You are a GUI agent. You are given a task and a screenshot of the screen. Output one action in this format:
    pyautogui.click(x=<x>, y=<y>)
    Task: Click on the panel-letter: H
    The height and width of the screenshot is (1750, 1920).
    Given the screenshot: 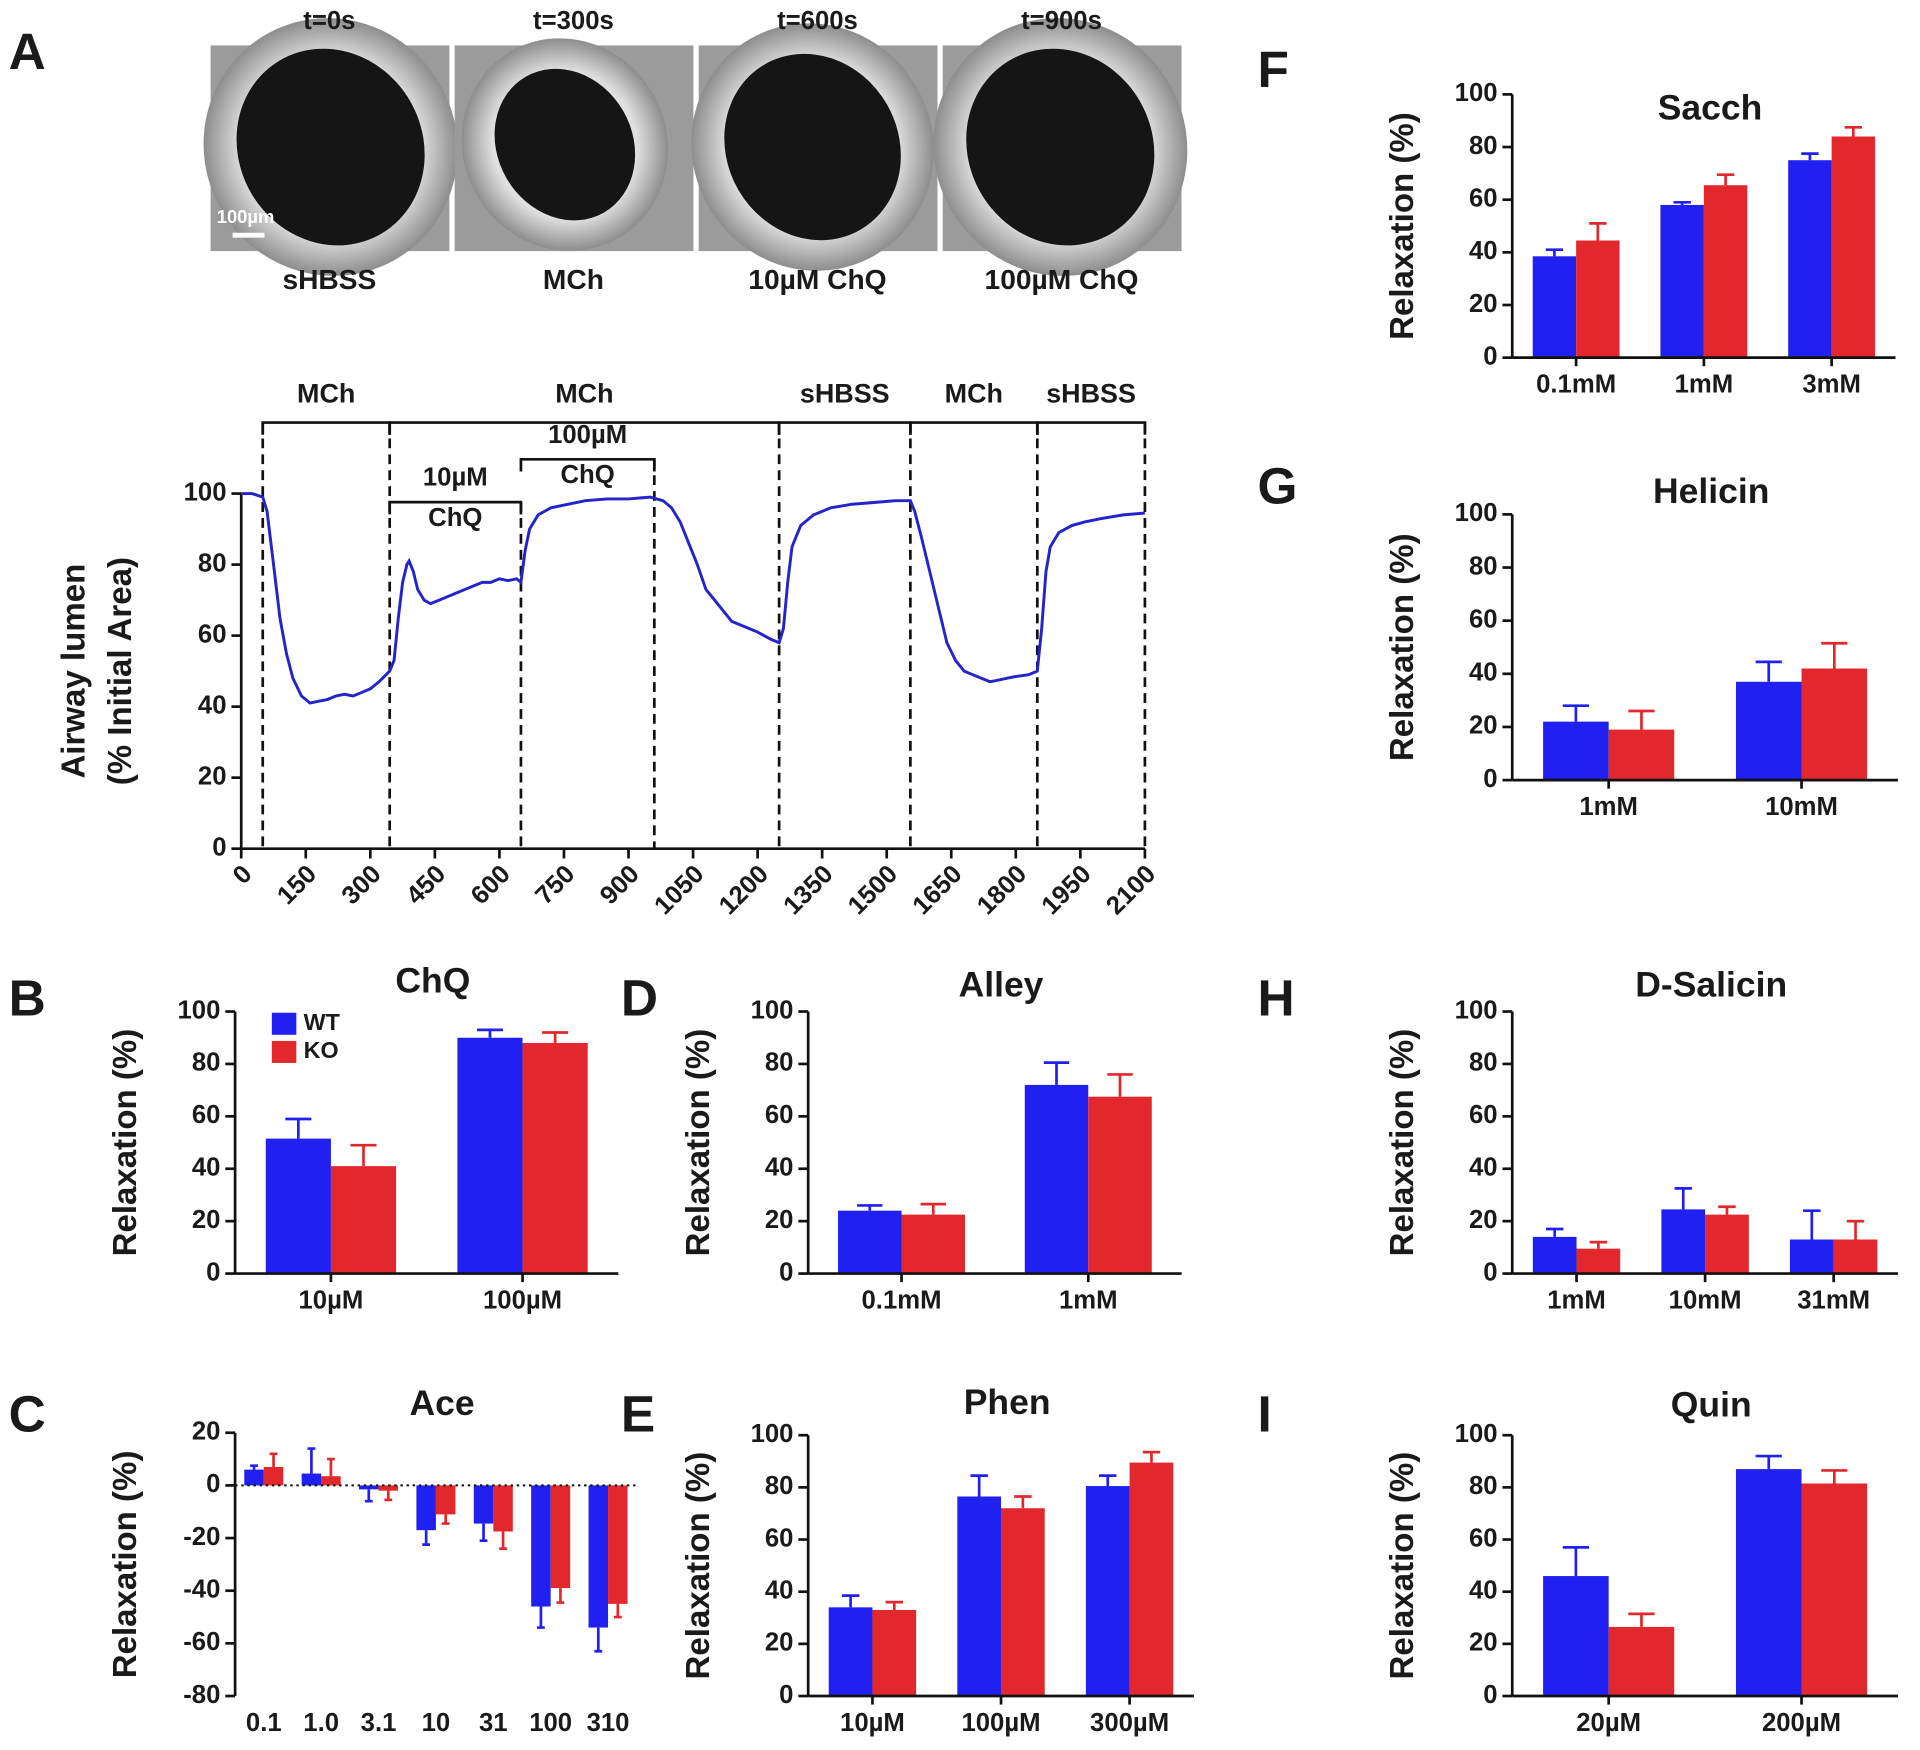 What is the action you would take?
    pyautogui.click(x=1276, y=997)
    